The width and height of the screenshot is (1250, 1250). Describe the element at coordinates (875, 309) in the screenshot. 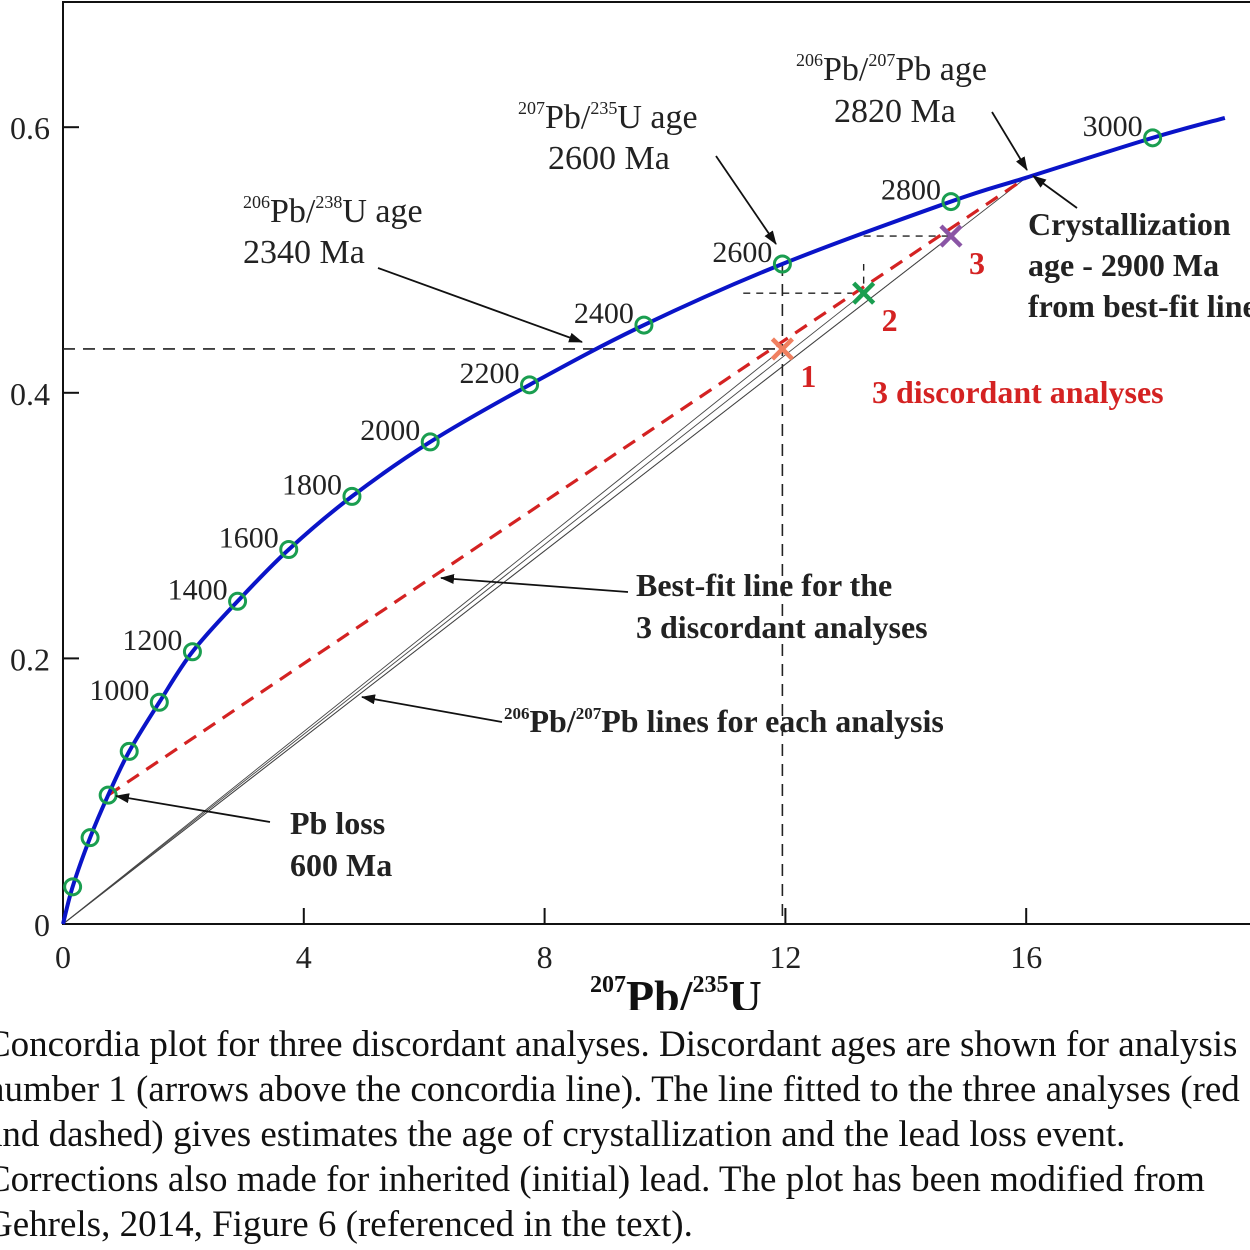

I see `analysis-2: 2` at that location.